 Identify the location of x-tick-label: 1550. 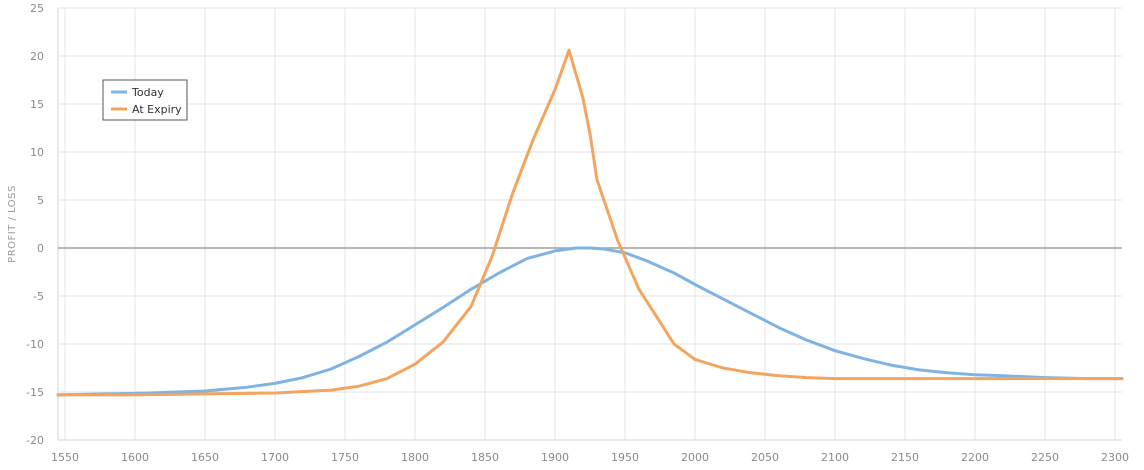
(65, 457).